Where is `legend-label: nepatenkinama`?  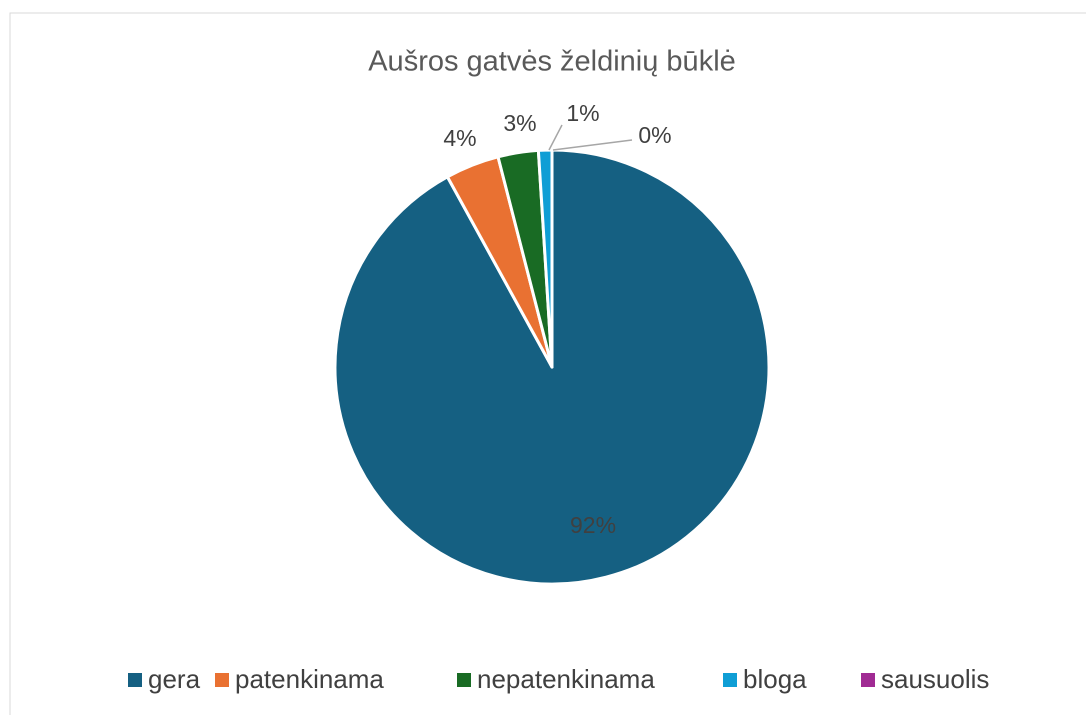
legend-label: nepatenkinama is located at coordinates (566, 679).